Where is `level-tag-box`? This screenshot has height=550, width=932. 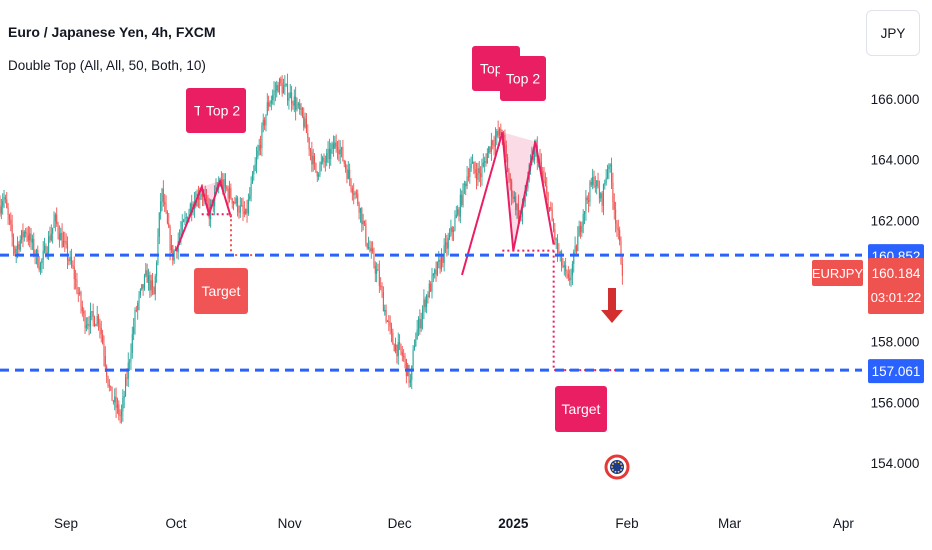
level-tag-box is located at coordinates (896, 371).